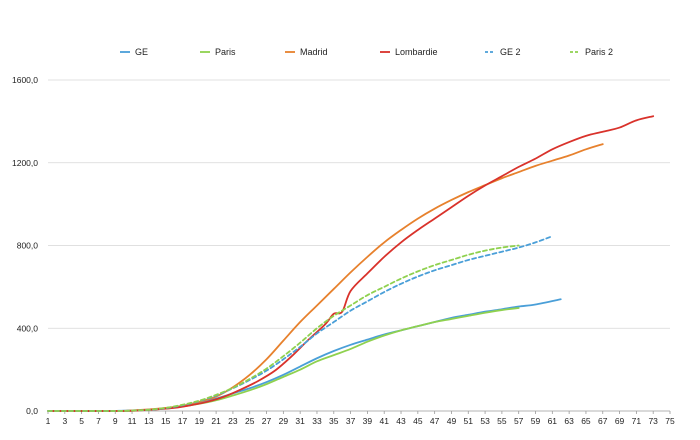  What do you see at coordinates (32, 411) in the screenshot?
I see `y-tick-label: 0,0` at bounding box center [32, 411].